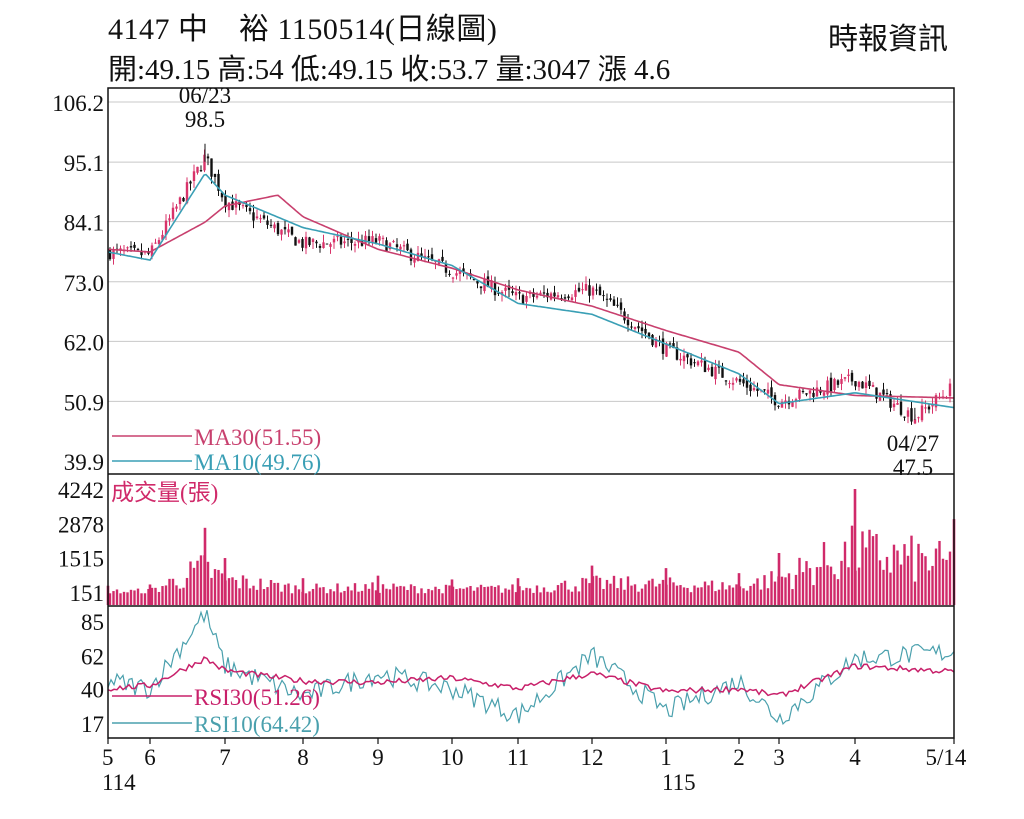 The width and height of the screenshot is (1024, 819). Describe the element at coordinates (452, 757) in the screenshot. I see `x-tick-label: 10` at that location.